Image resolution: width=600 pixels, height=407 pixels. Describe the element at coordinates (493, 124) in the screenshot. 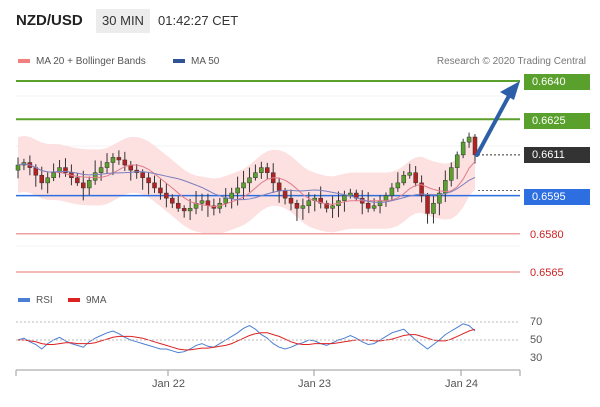

I see `trend-arrow-shaft` at that location.